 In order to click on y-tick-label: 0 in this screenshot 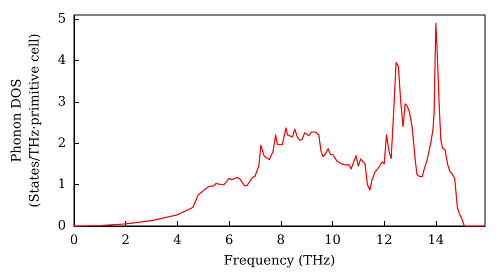, I will do `click(62, 226)`.